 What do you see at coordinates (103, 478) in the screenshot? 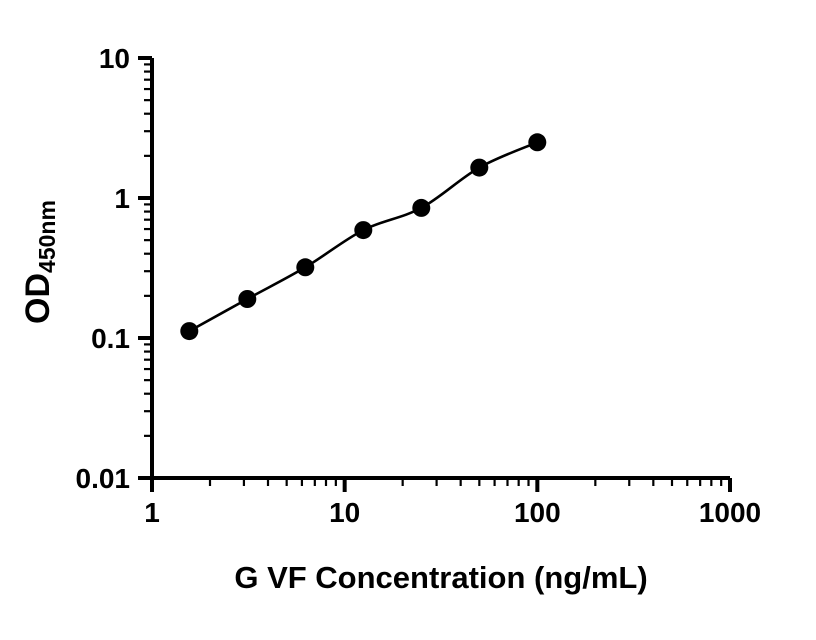
I see `y-tick-label: 0.01` at bounding box center [103, 478].